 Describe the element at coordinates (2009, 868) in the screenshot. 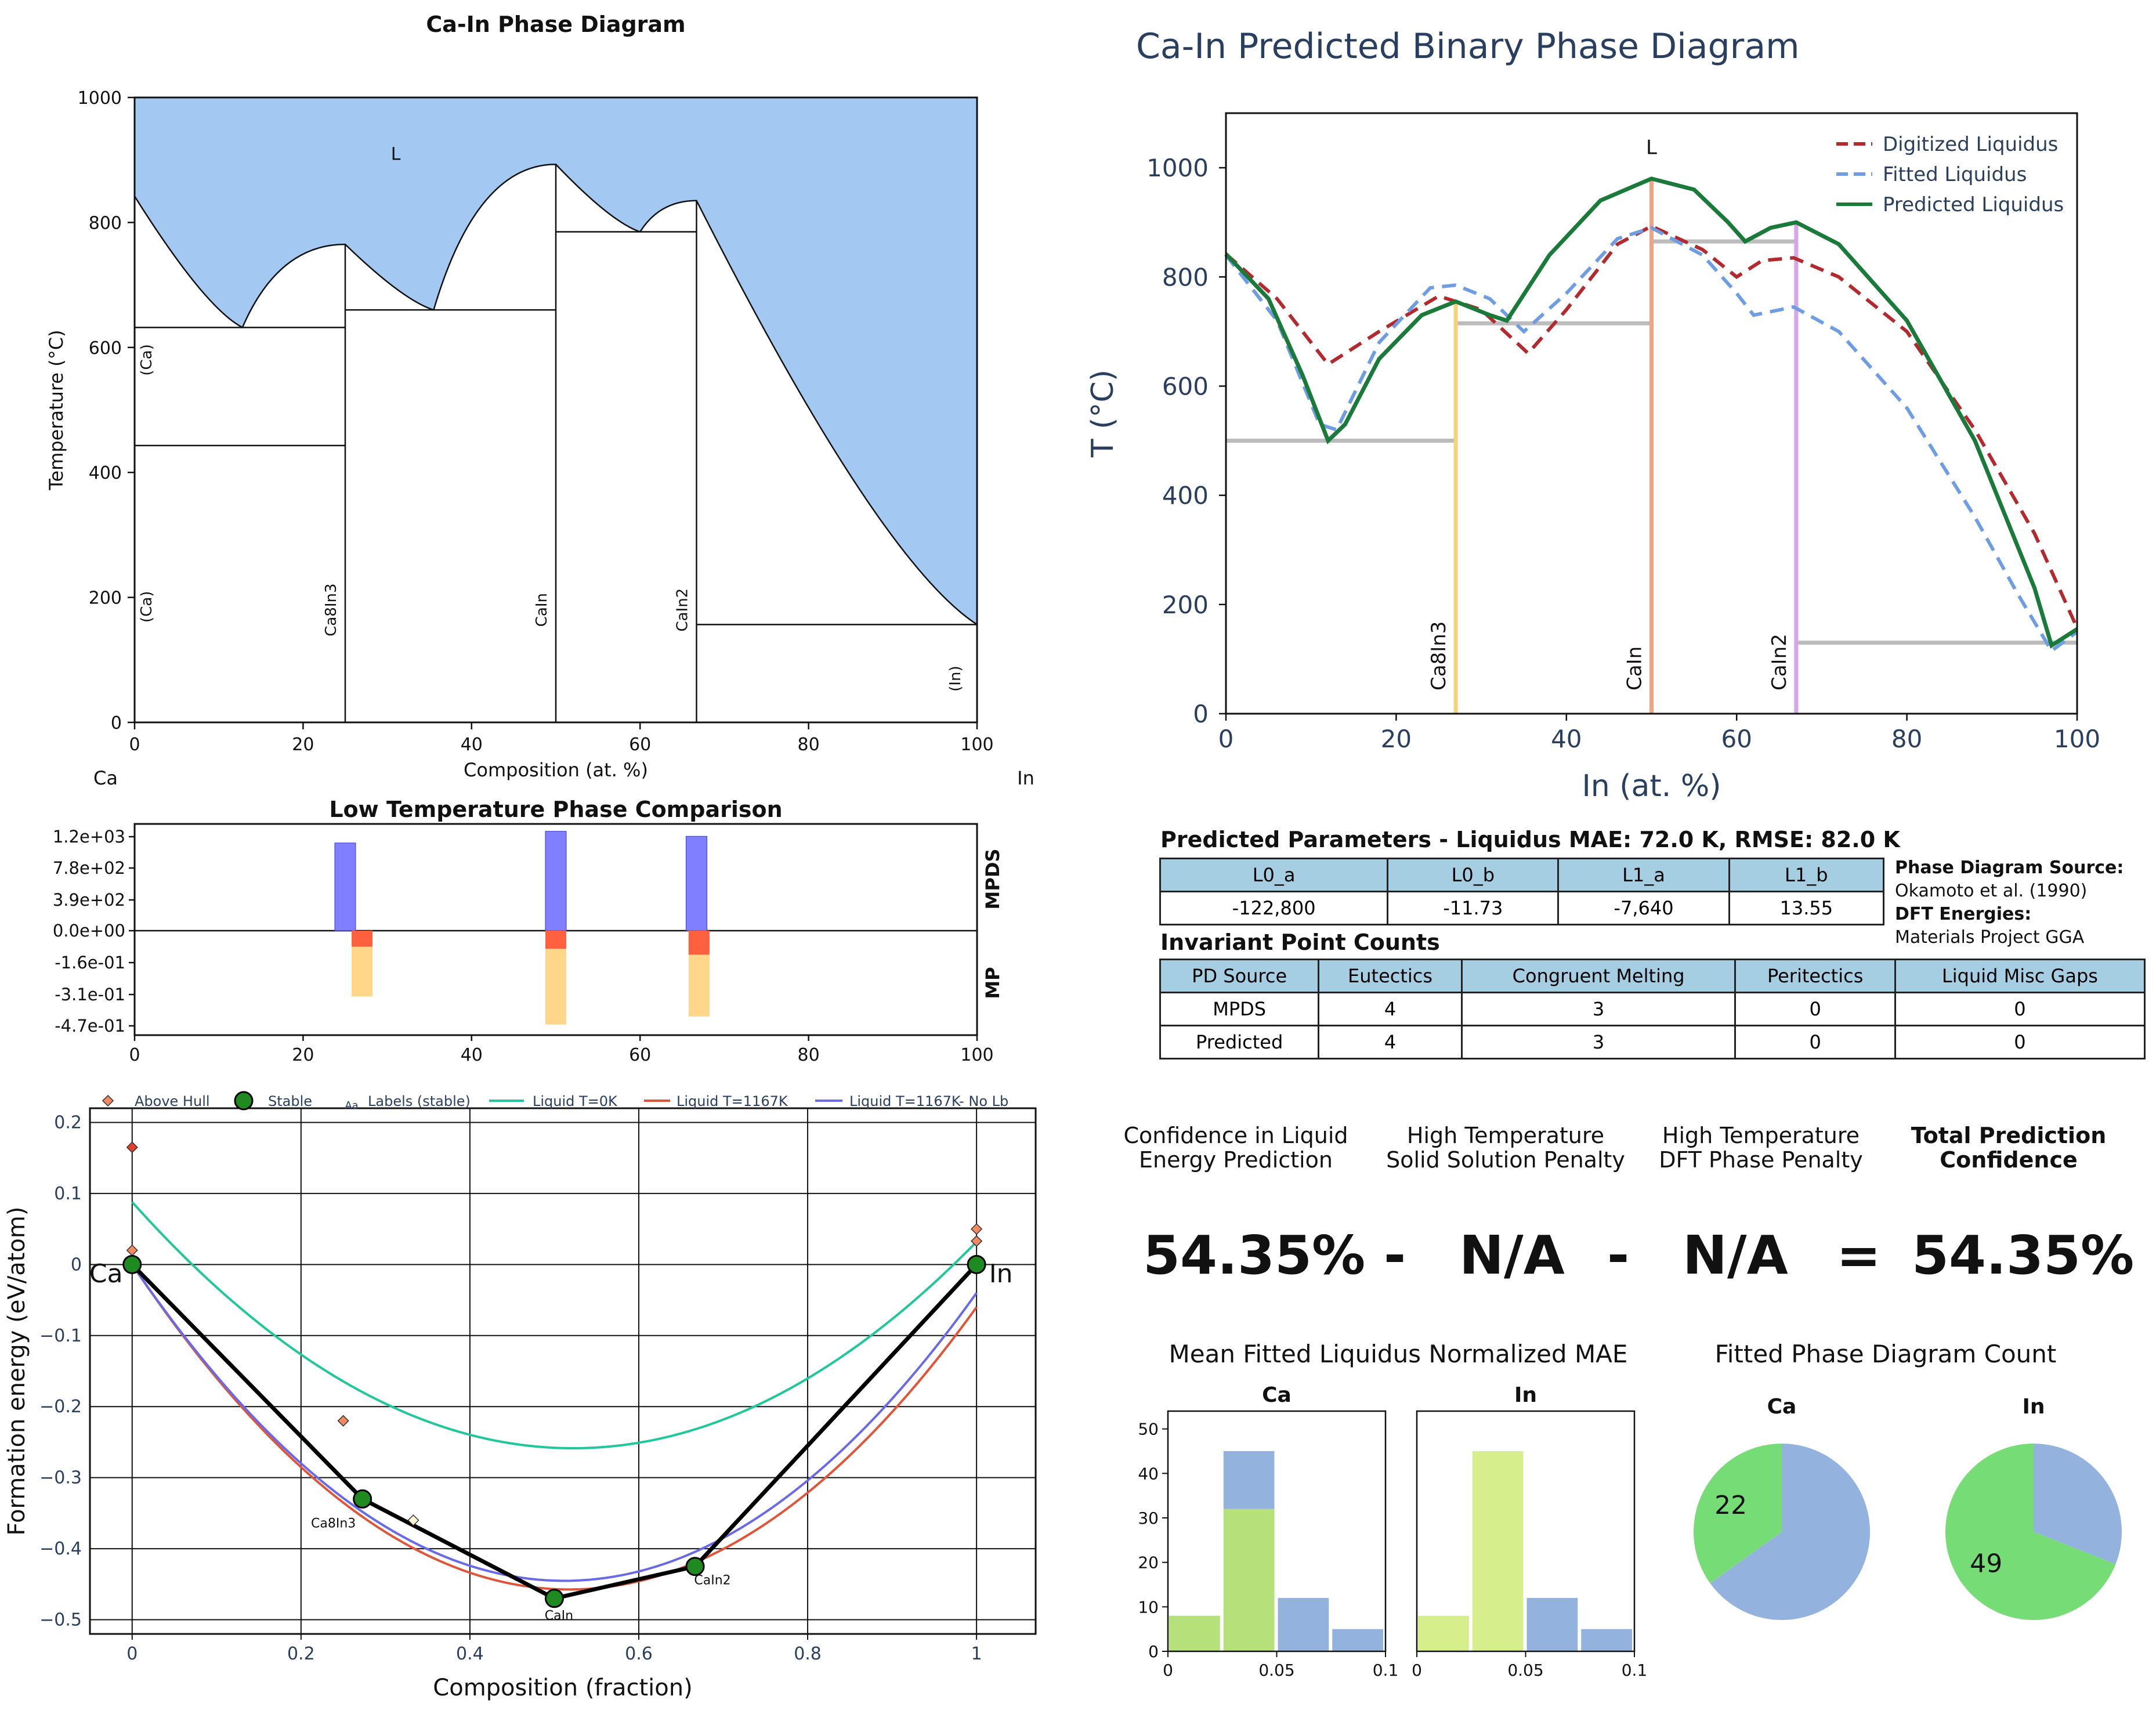

I see `pd-source-label: Phase Diagram Source:` at that location.